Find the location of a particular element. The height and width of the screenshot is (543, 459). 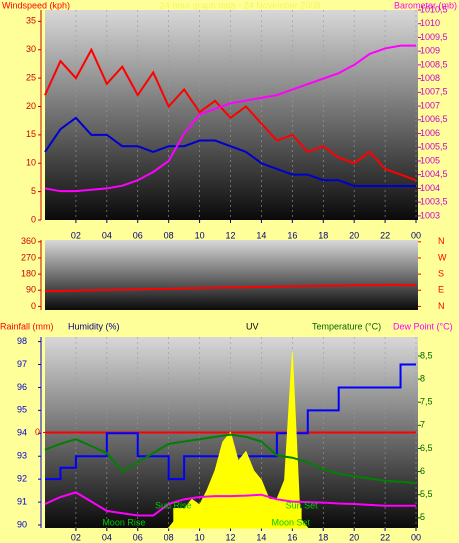

y2-tick-label: 1006 is located at coordinates (430, 133).